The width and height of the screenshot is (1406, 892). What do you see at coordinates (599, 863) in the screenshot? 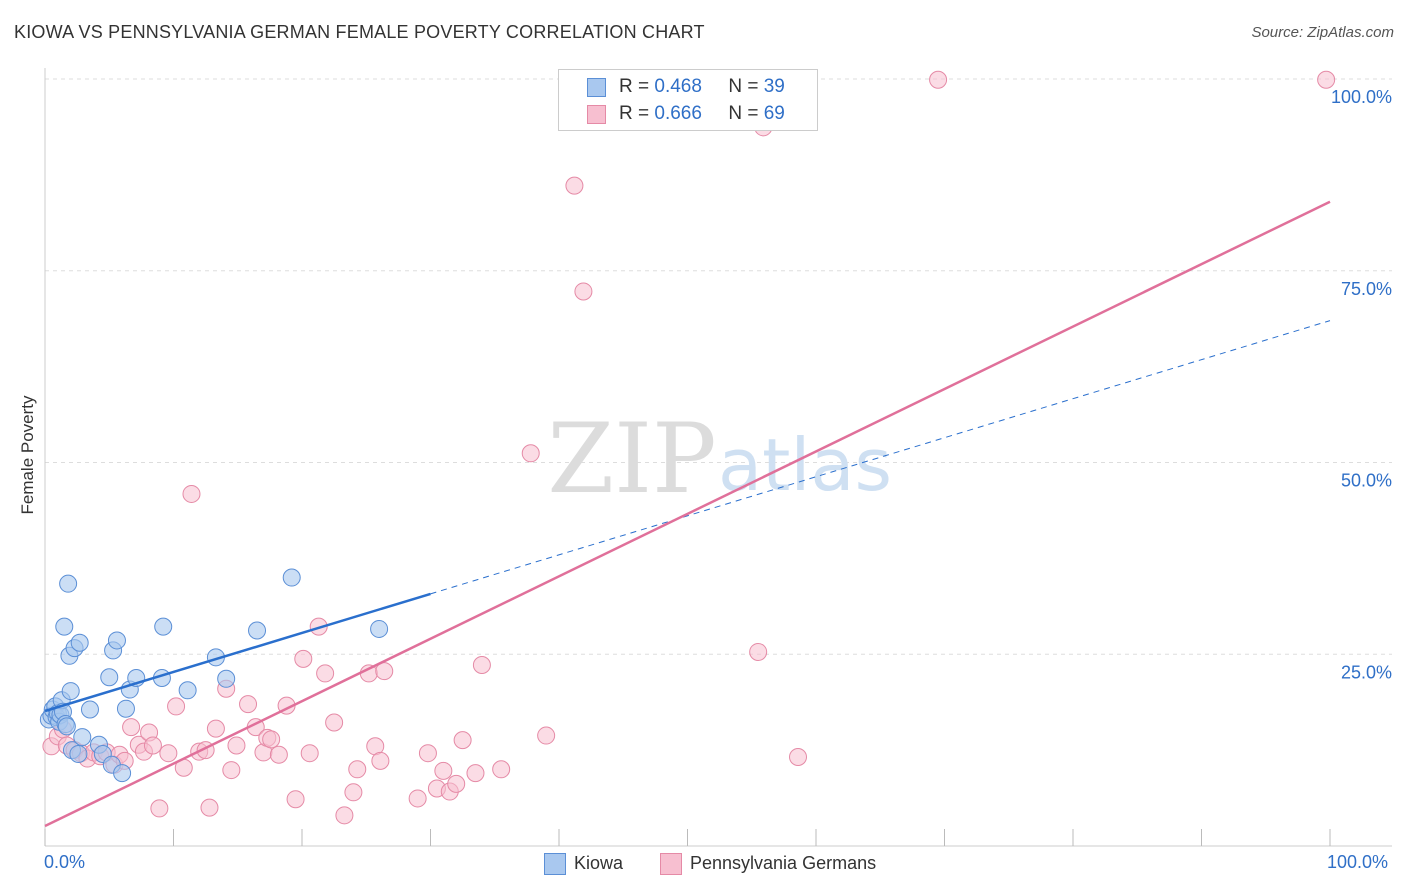
I see `kiowa-legend-label: Kiowa` at bounding box center [599, 863].